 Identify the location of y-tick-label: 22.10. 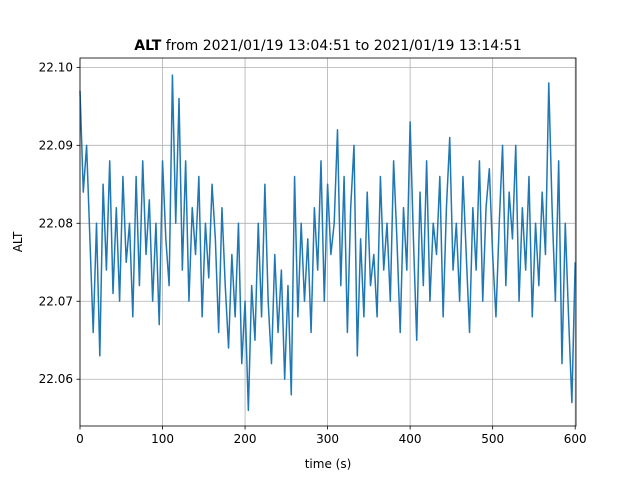
(56, 67).